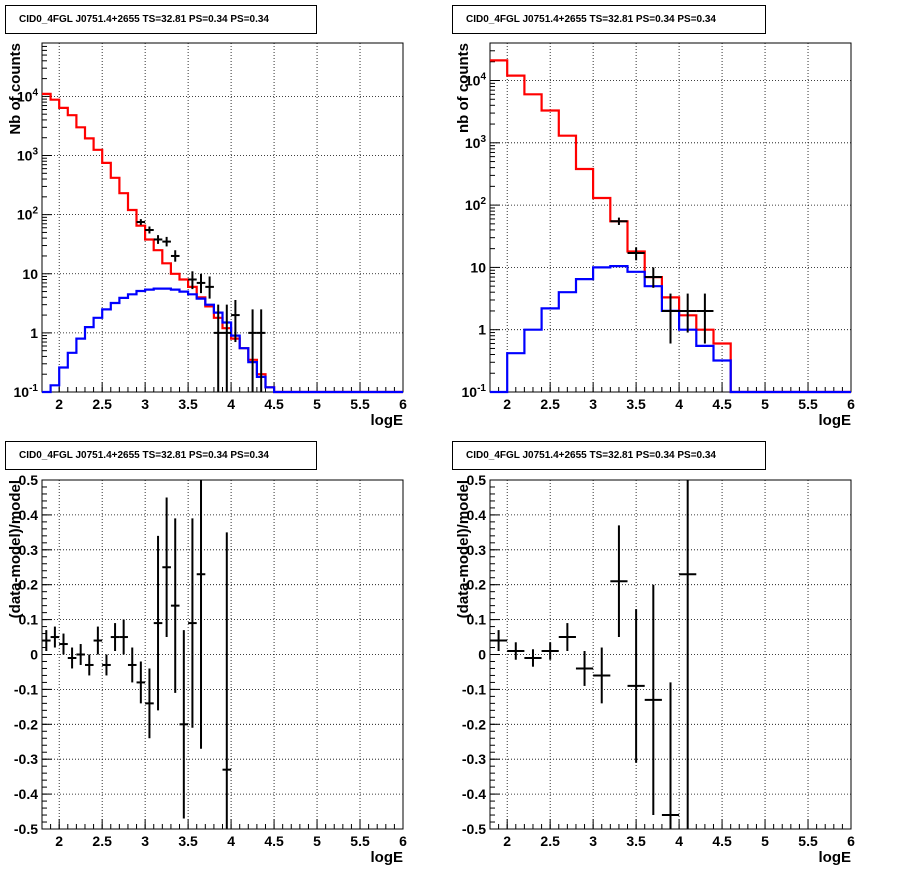  I want to click on y-axis-label: Nb of counts, so click(15, 89).